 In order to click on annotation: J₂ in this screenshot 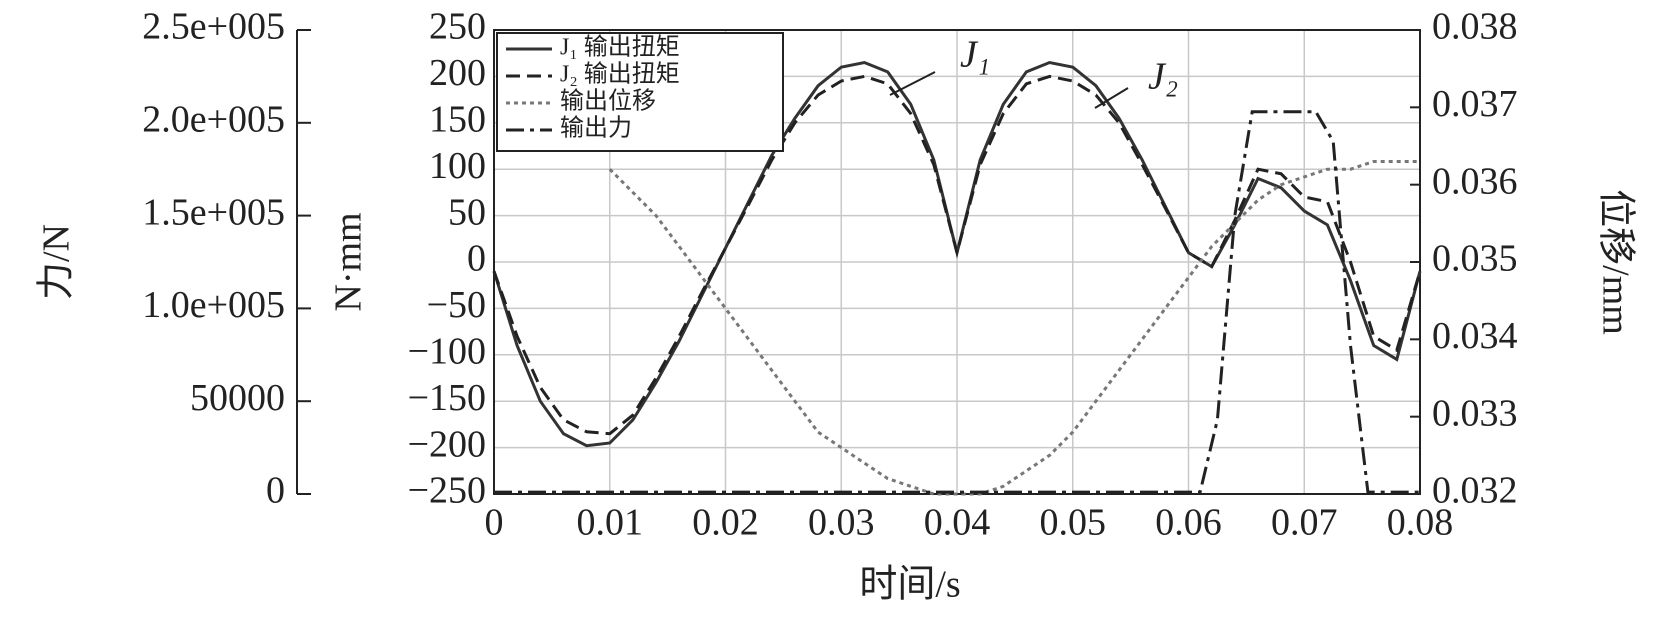, I will do `click(1163, 77)`.